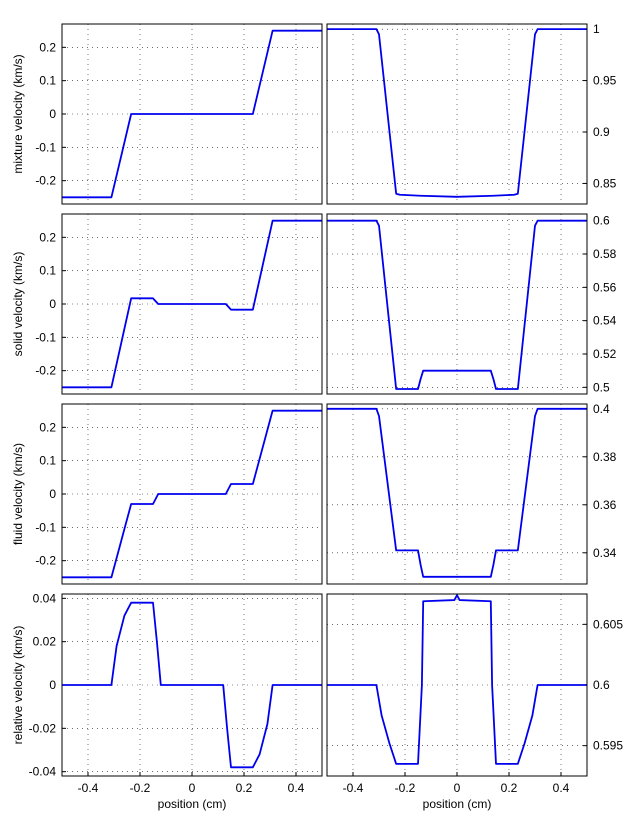  I want to click on y-tick-label: -0.02, so click(43, 728).